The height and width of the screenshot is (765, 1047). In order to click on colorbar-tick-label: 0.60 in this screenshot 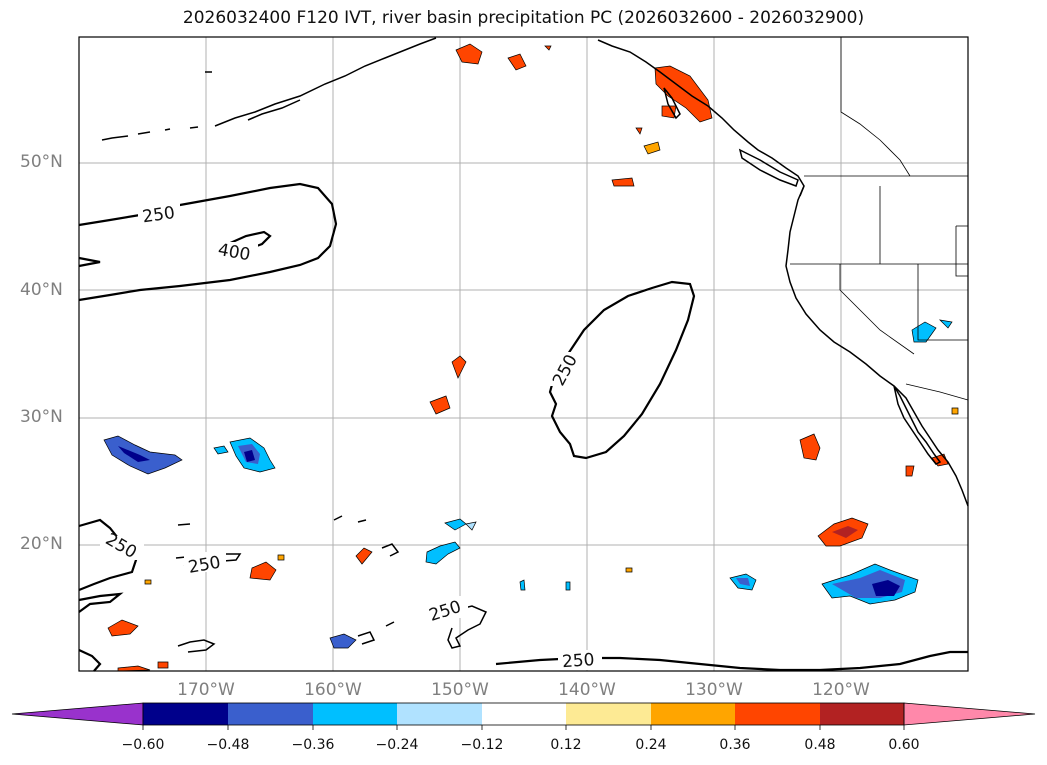, I will do `click(904, 745)`.